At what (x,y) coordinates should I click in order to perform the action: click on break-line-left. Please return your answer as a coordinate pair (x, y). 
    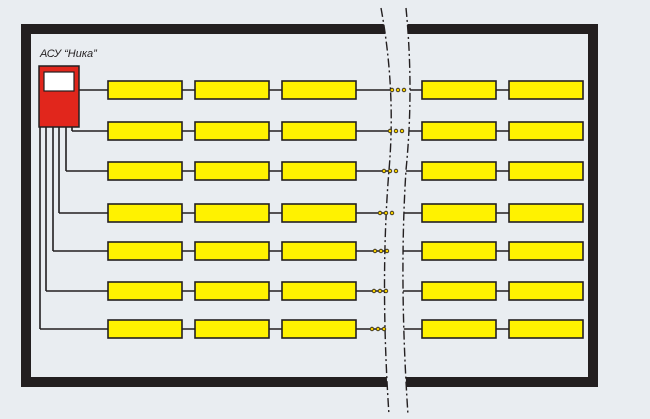
    Looking at the image, I should click on (386, 211).